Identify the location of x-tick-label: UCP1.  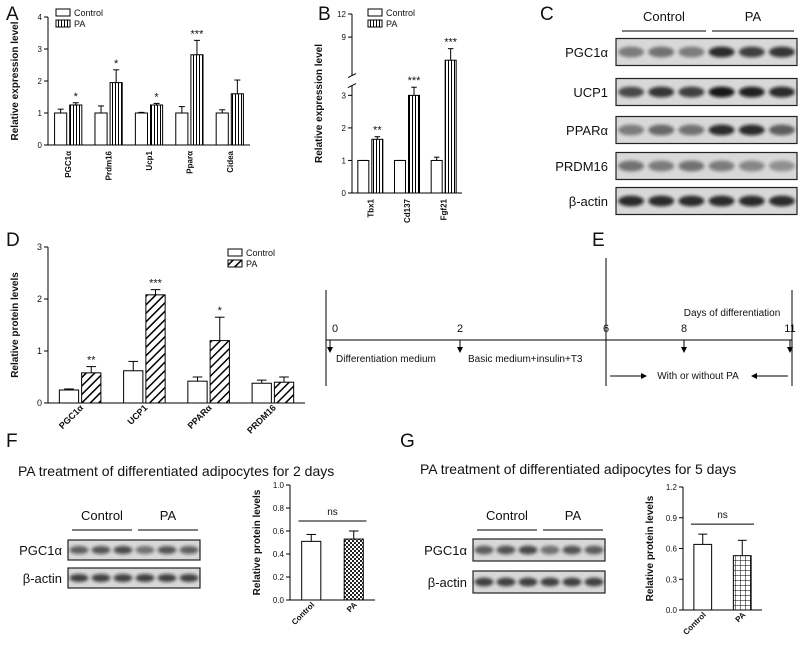
(137, 415).